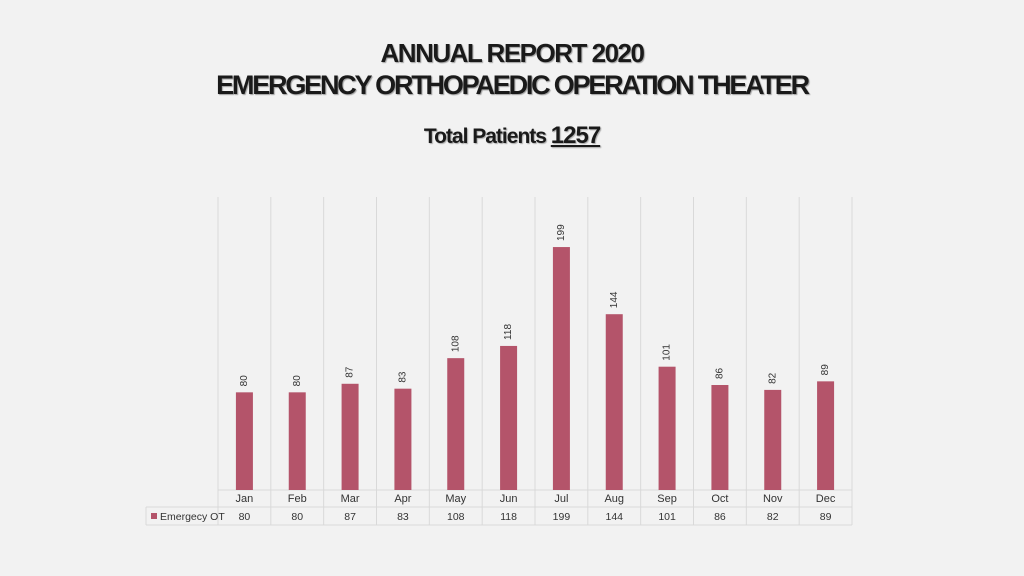  Describe the element at coordinates (667, 428) in the screenshot. I see `bar-sep` at that location.